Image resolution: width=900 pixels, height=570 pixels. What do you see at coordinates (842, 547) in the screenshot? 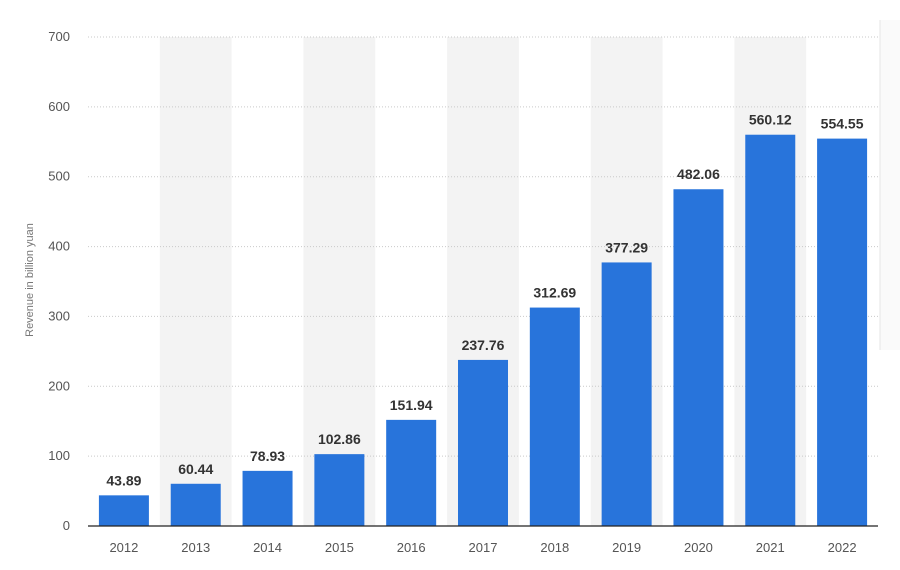
I see `x-tick-label-2022: 2022` at bounding box center [842, 547].